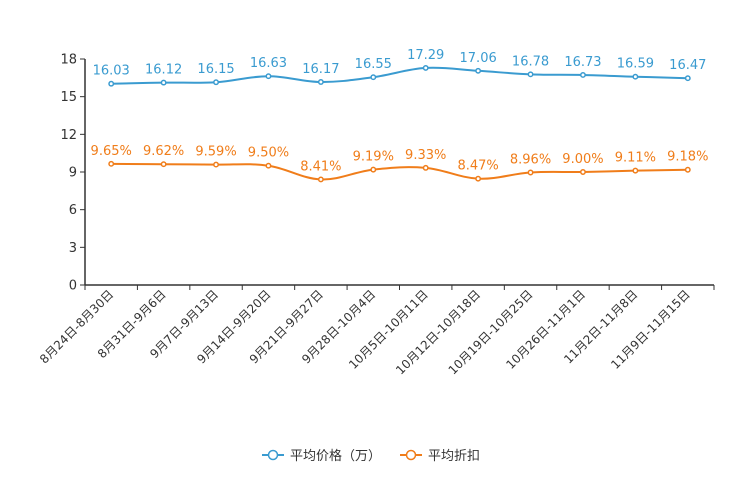  What do you see at coordinates (73, 248) in the screenshot?
I see `y-tick-label: 3` at bounding box center [73, 248].